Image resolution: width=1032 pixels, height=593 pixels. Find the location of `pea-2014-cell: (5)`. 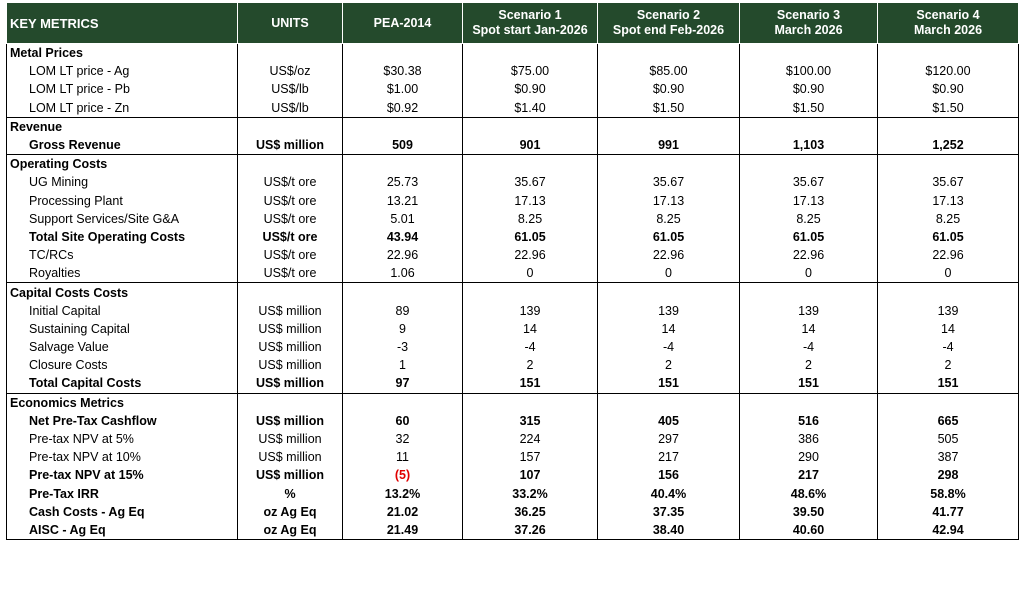

pea-2014-cell: (5) is located at coordinates (402, 475).